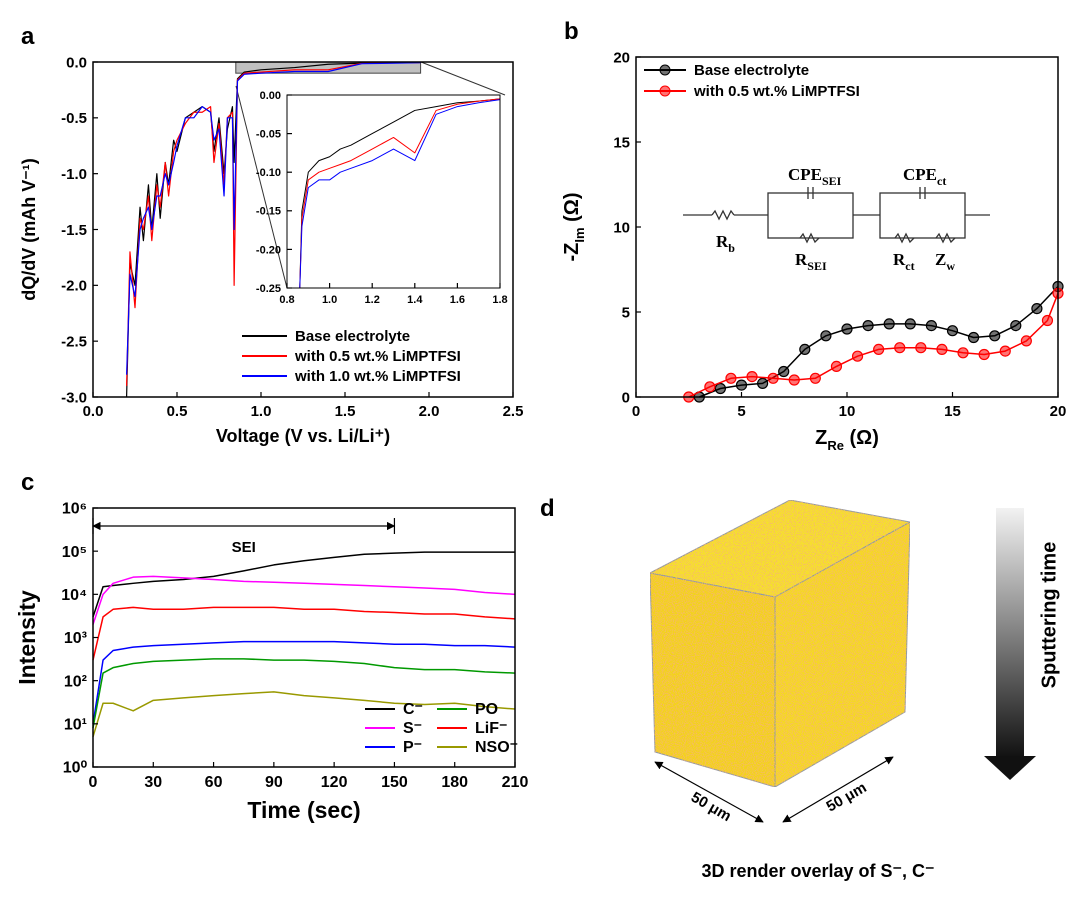  I want to click on x-tick-label: 1.5, so click(345, 411).